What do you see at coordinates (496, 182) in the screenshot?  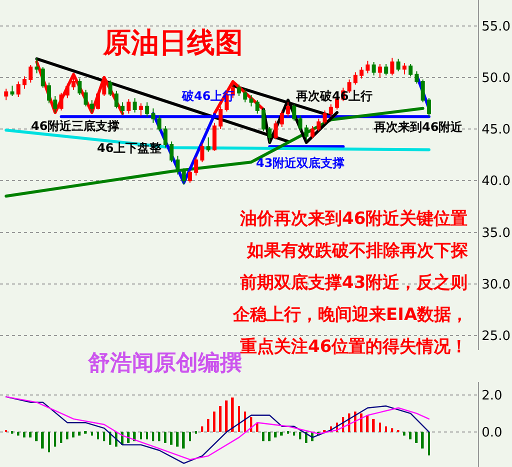 I see `y-tick-label: 40.0` at bounding box center [496, 182].